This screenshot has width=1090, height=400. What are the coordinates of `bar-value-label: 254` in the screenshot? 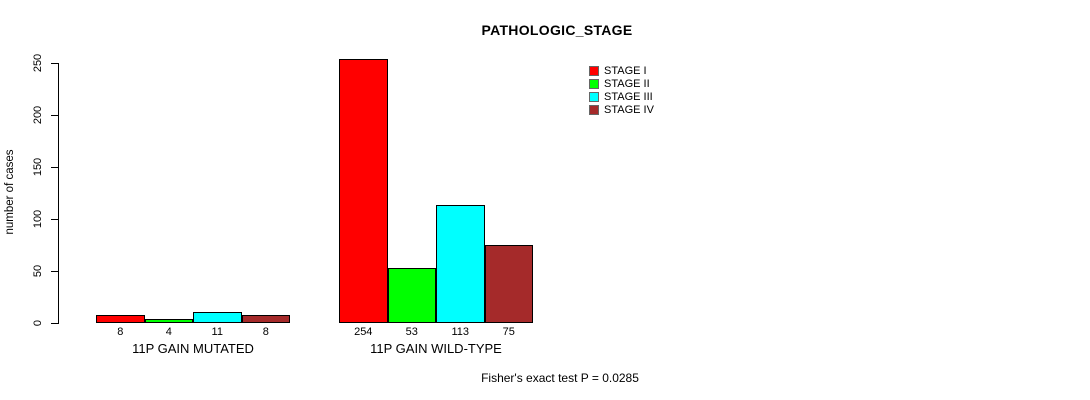 It's located at (363, 332).